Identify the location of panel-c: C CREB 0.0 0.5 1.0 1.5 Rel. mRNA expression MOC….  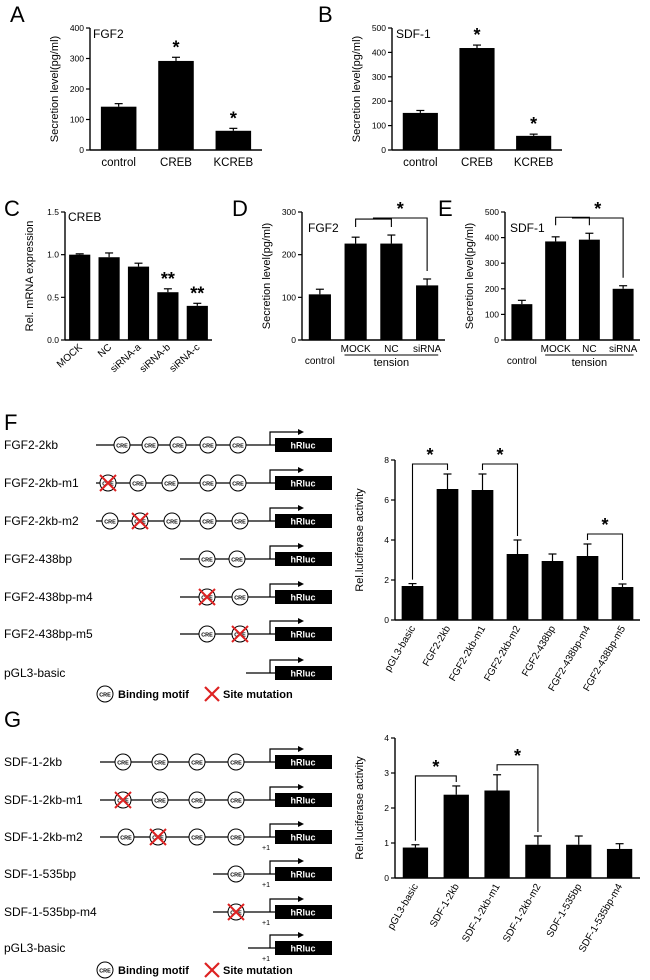
(108, 285).